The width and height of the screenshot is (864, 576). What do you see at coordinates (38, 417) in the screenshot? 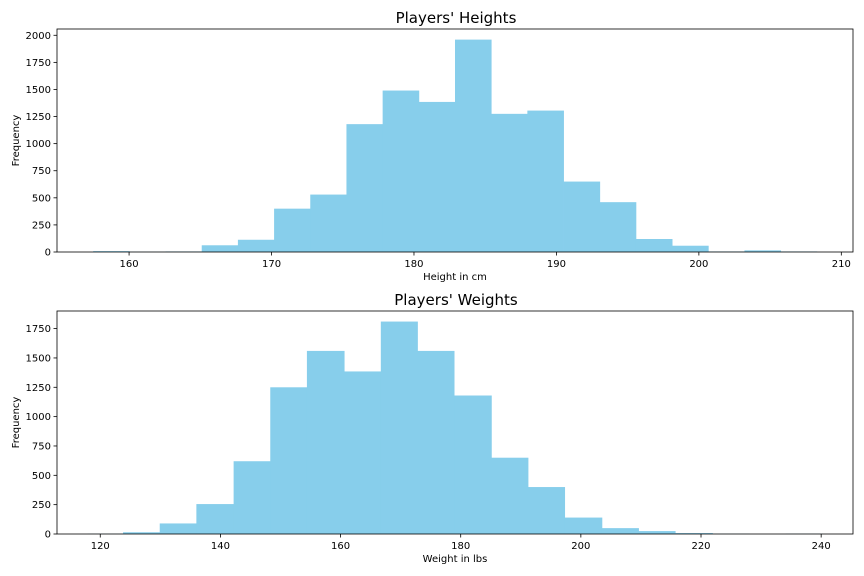
I see `weights-y-tick-label: 1000` at bounding box center [38, 417].